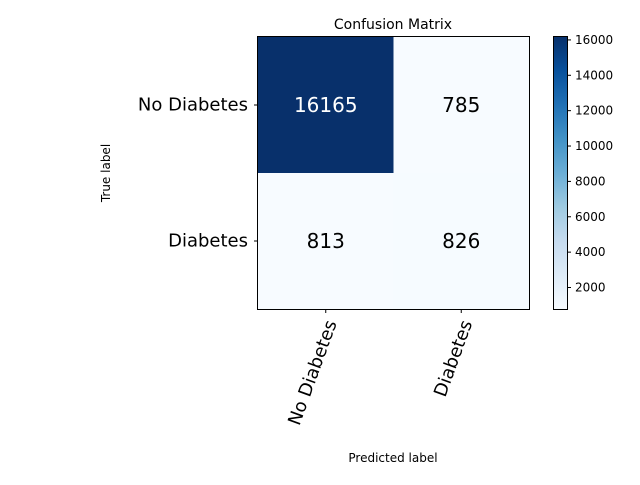 Image resolution: width=640 pixels, height=485 pixels. I want to click on cell-value-label: 826, so click(461, 241).